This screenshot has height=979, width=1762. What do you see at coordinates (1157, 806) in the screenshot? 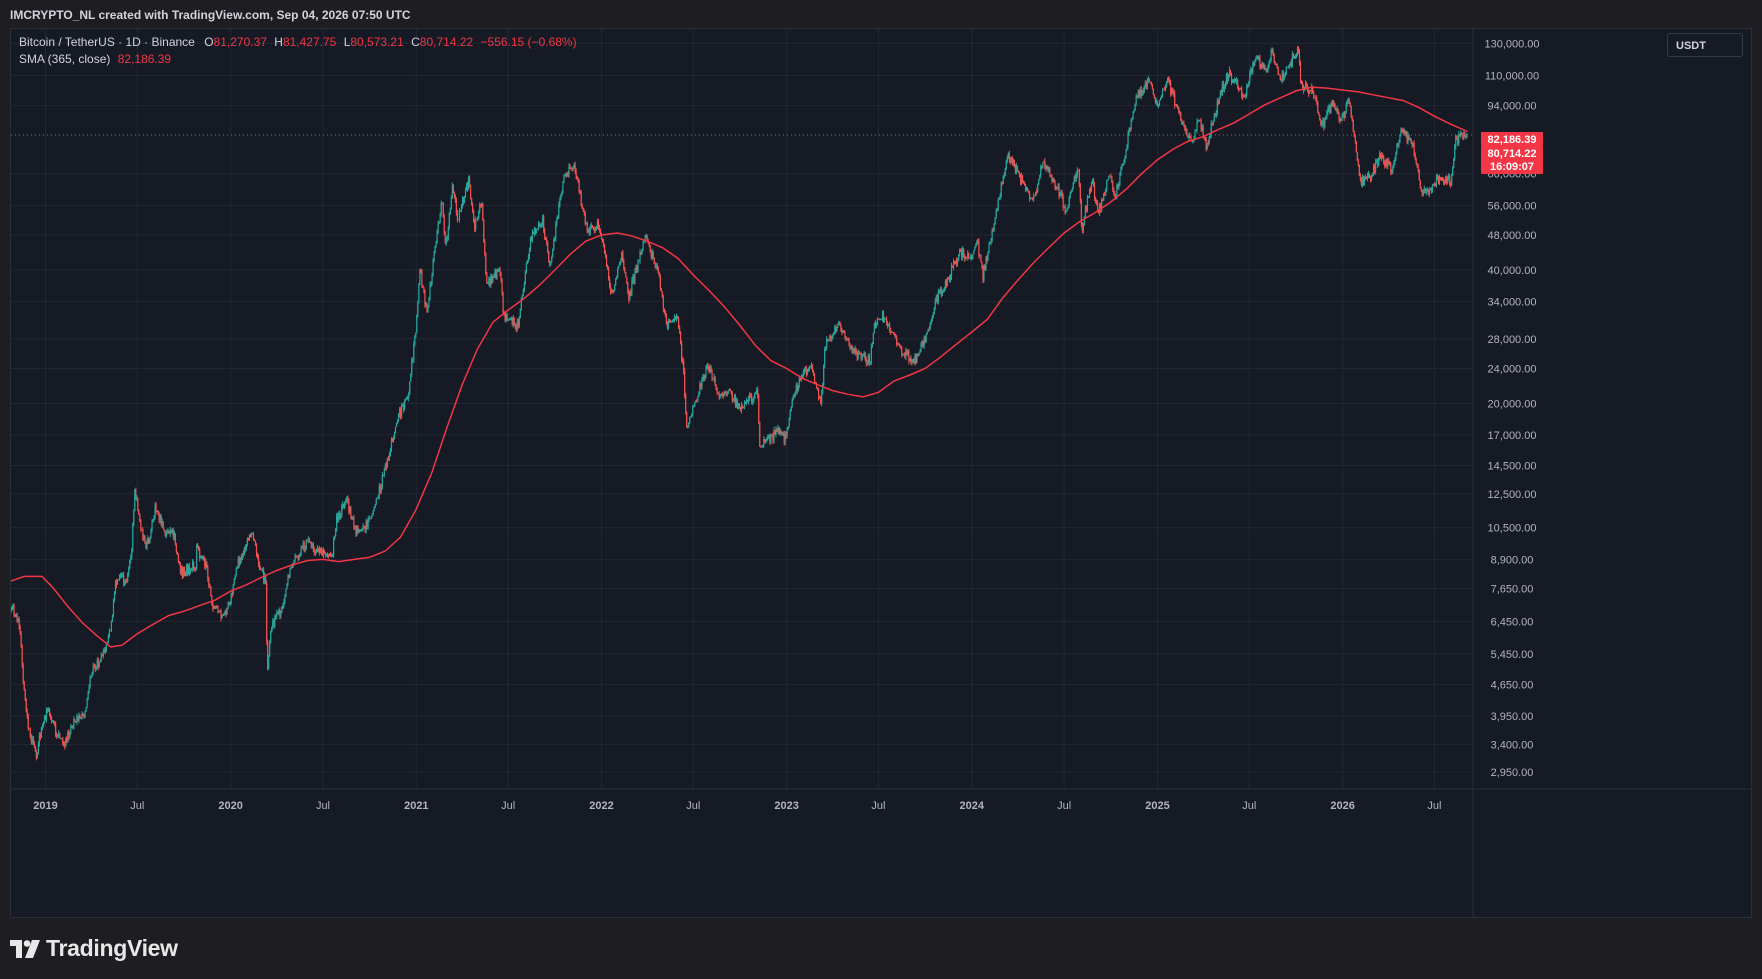
I see `time-tick-label: 2025` at bounding box center [1157, 806].